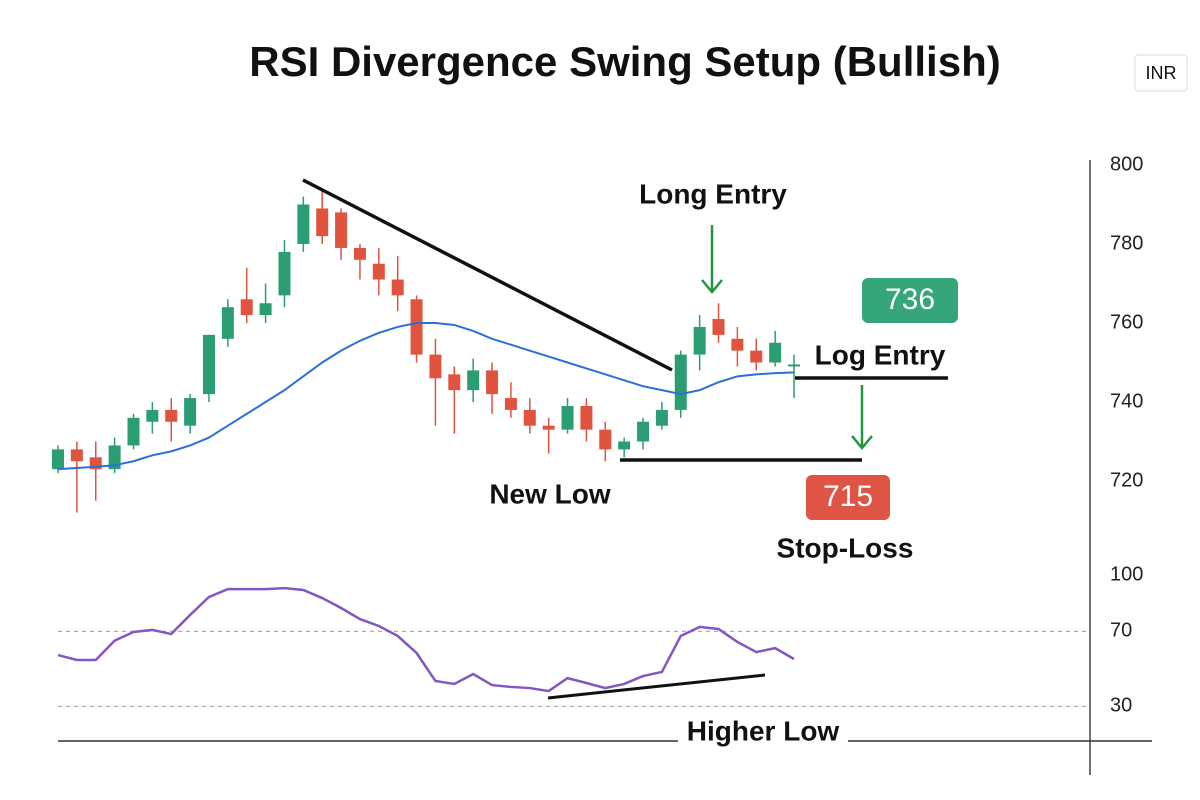 Image resolution: width=1200 pixels, height=800 pixels. I want to click on rsi-trendline, so click(656, 686).